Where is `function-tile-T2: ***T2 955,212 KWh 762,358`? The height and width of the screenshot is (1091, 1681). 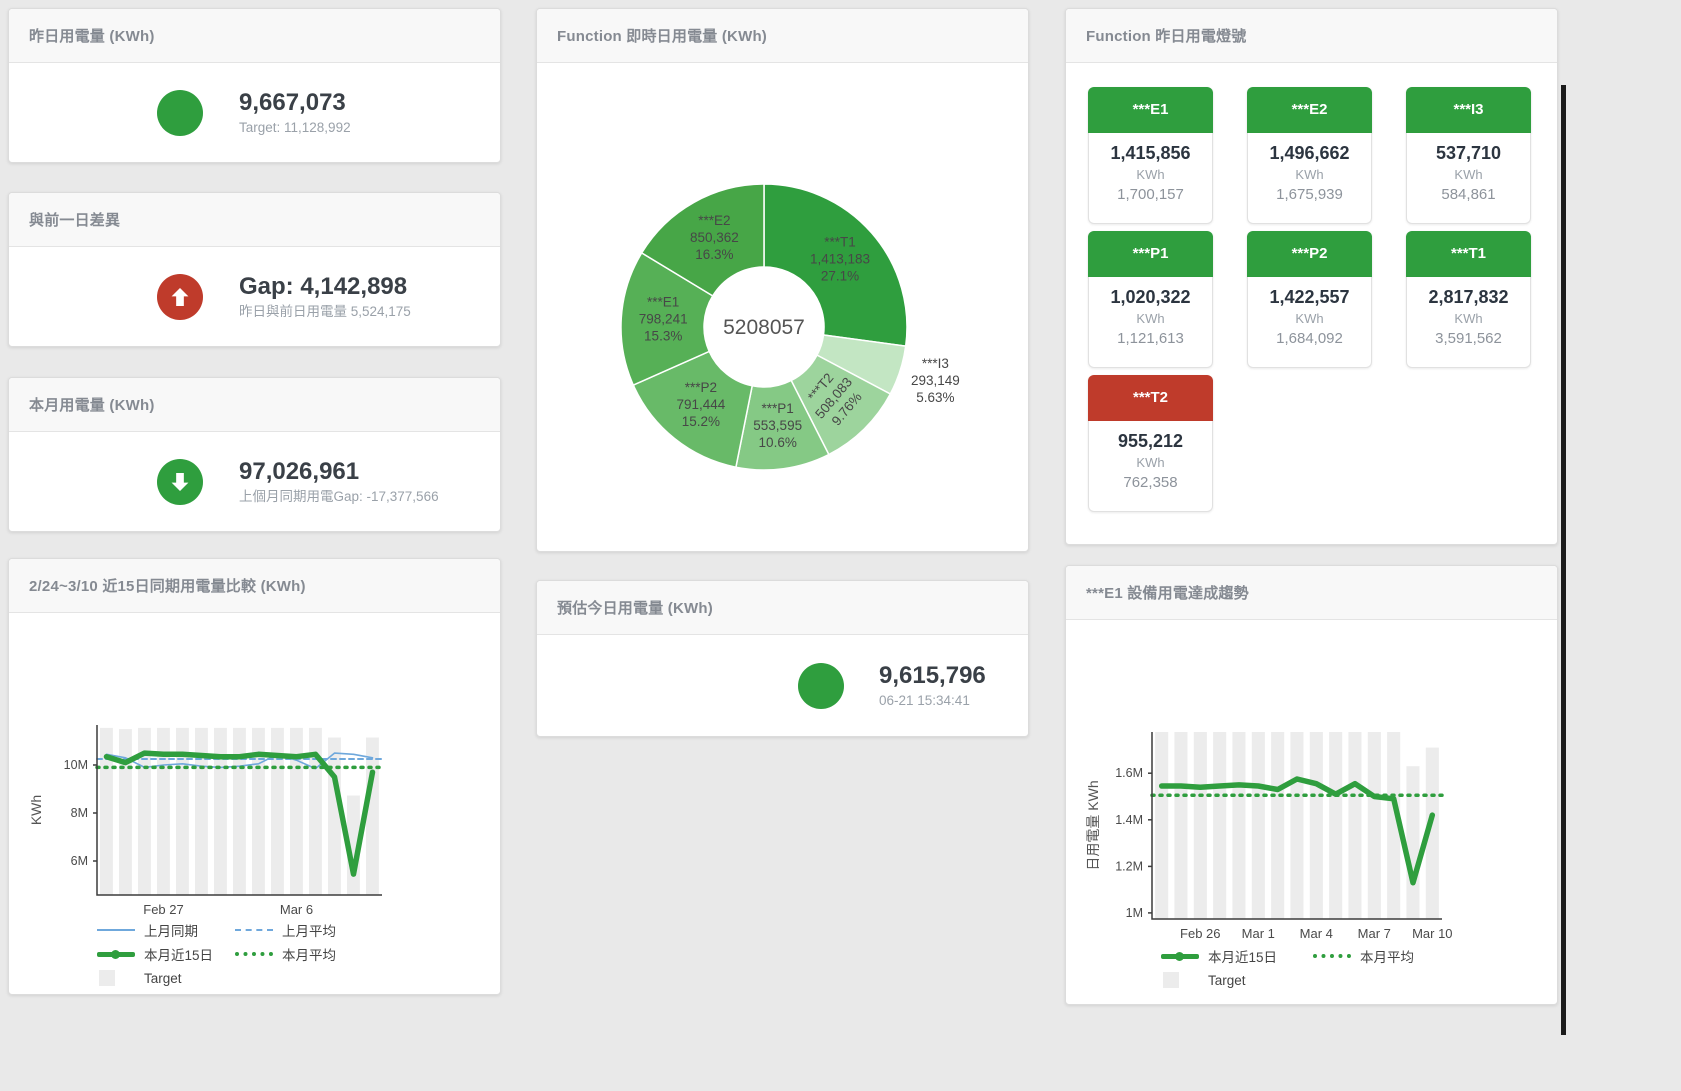
function-tile-T2: ***T2 955,212 KWh 762,358 is located at coordinates (1150, 443).